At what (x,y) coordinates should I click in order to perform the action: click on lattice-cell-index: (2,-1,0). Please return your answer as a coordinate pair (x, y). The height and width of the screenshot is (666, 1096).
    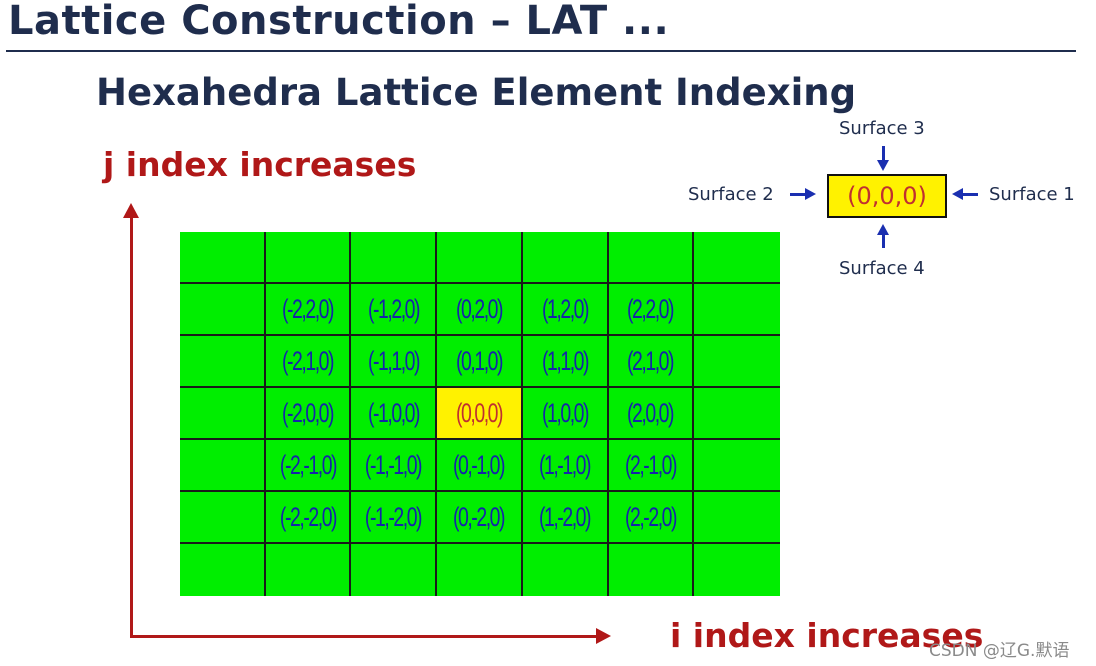
    Looking at the image, I should click on (651, 464).